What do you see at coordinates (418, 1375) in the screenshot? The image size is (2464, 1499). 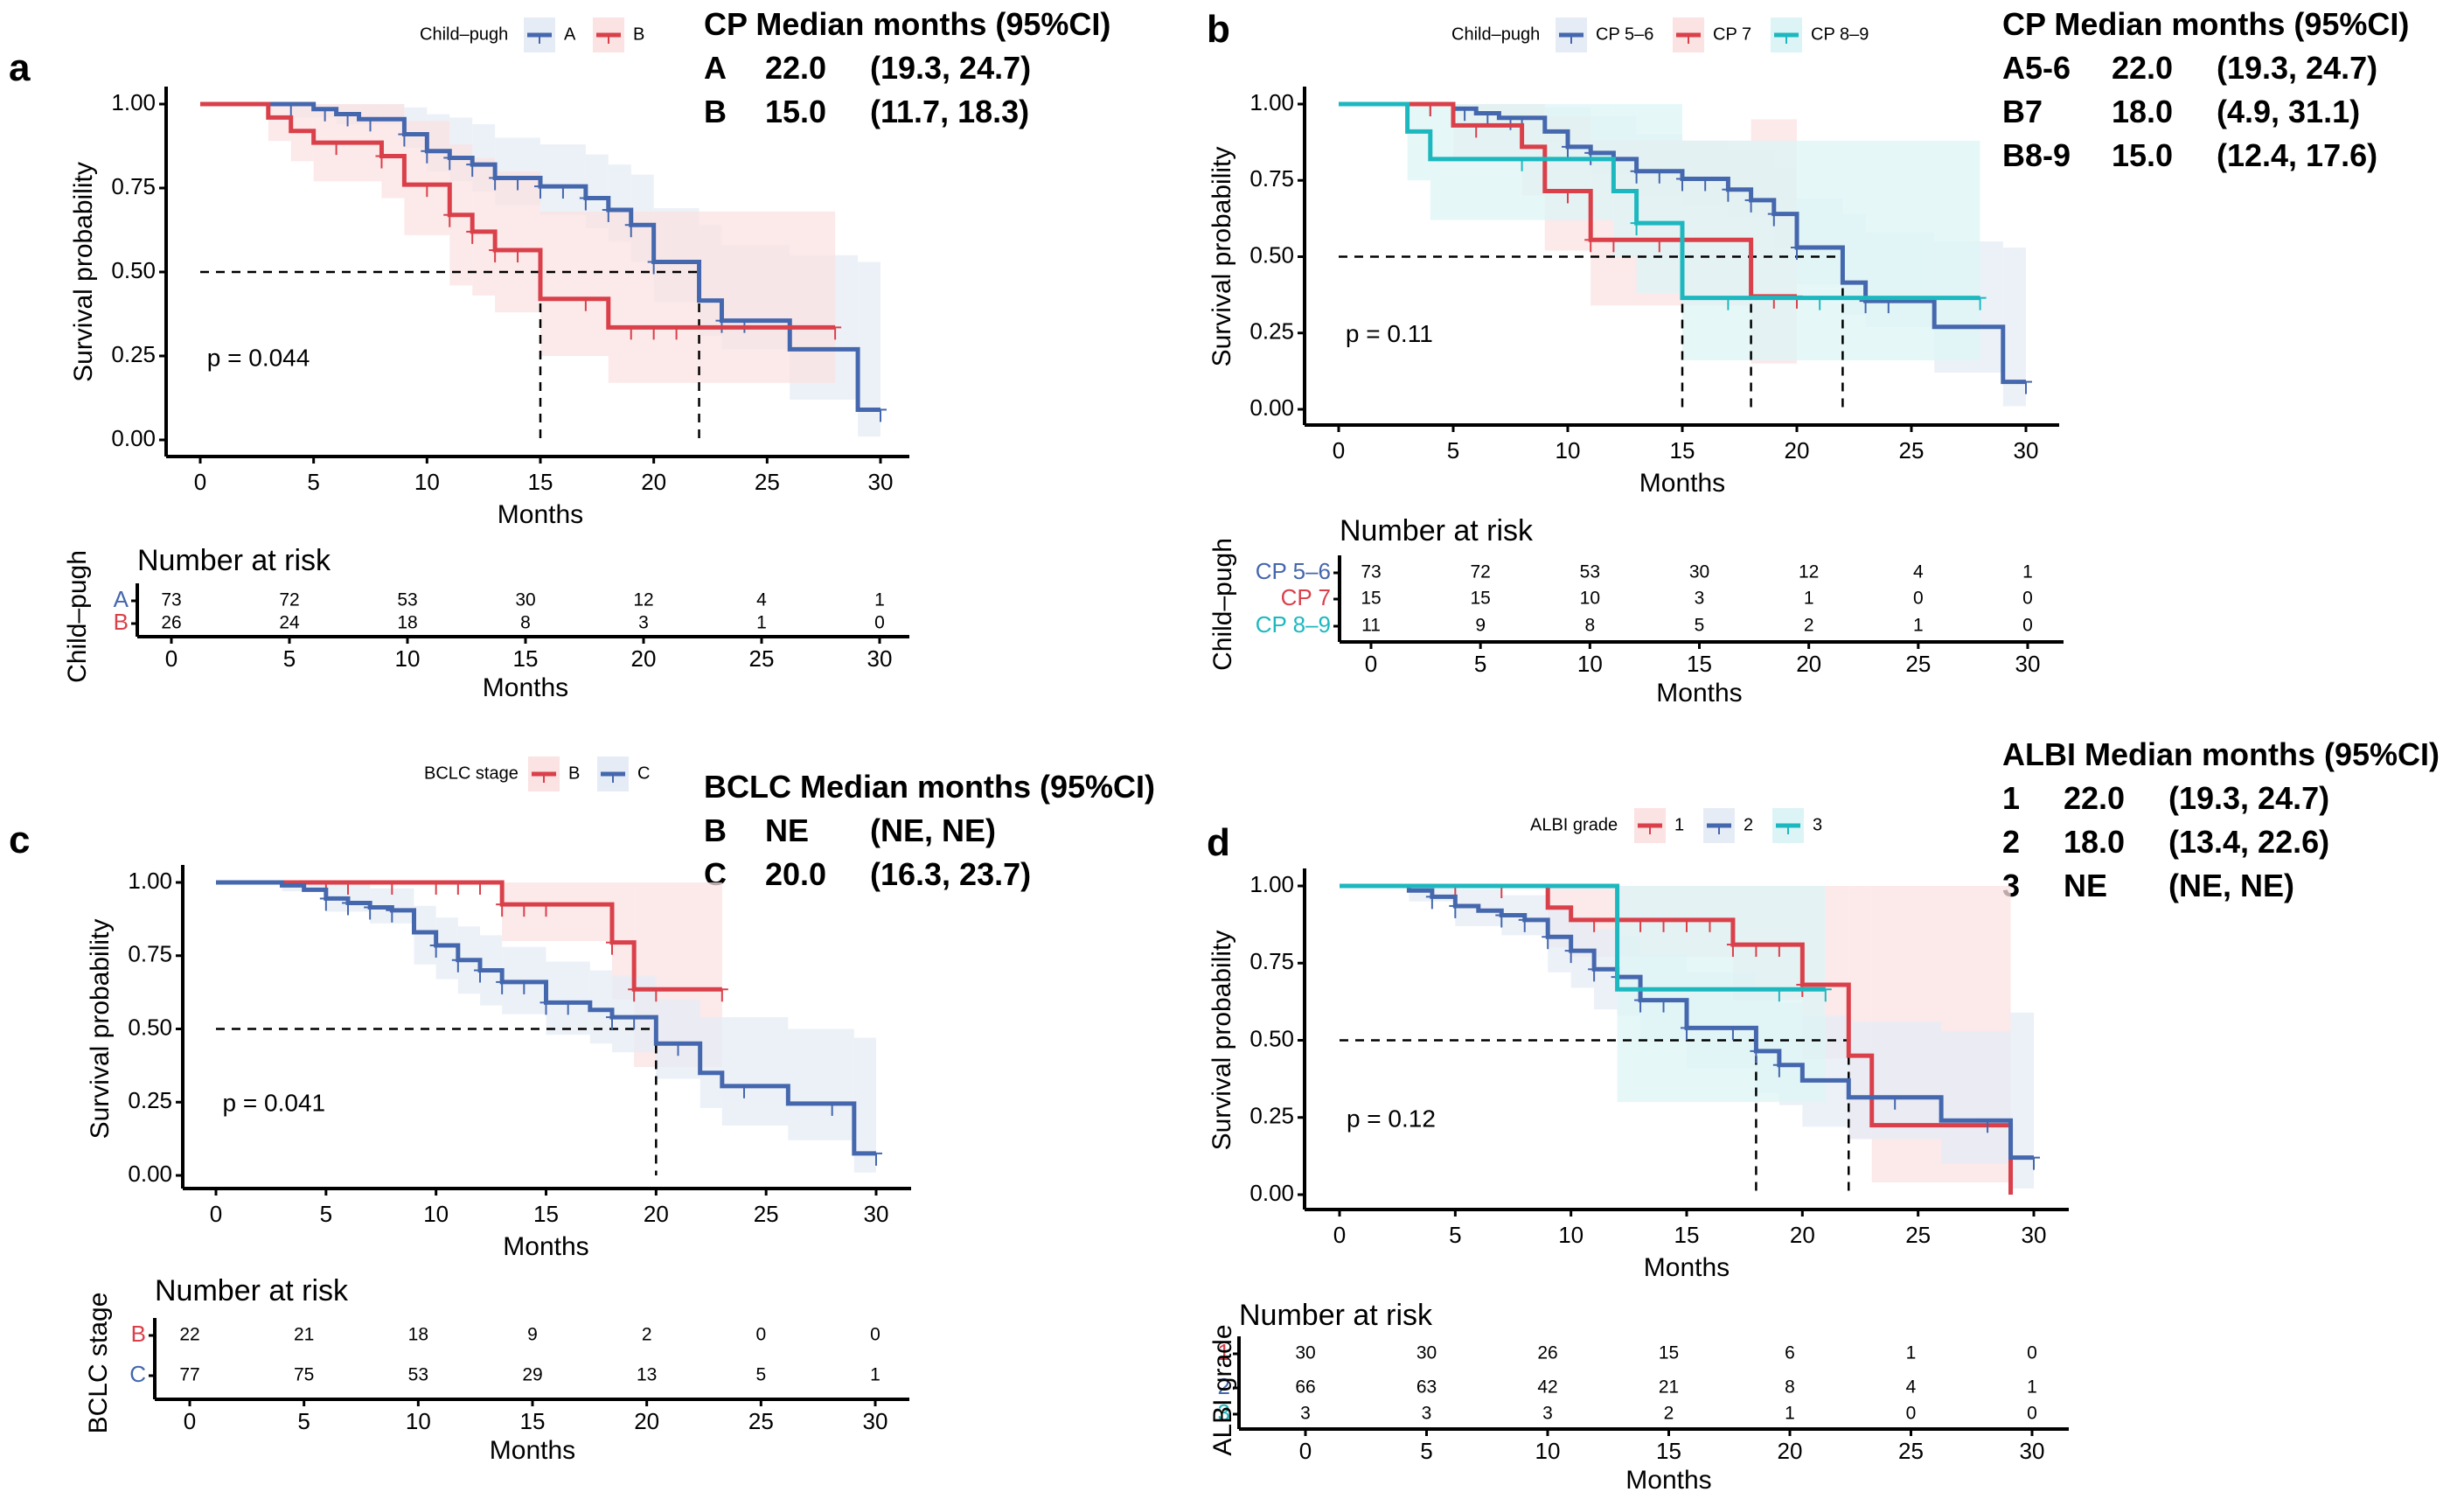 I see `risk-count: 53` at bounding box center [418, 1375].